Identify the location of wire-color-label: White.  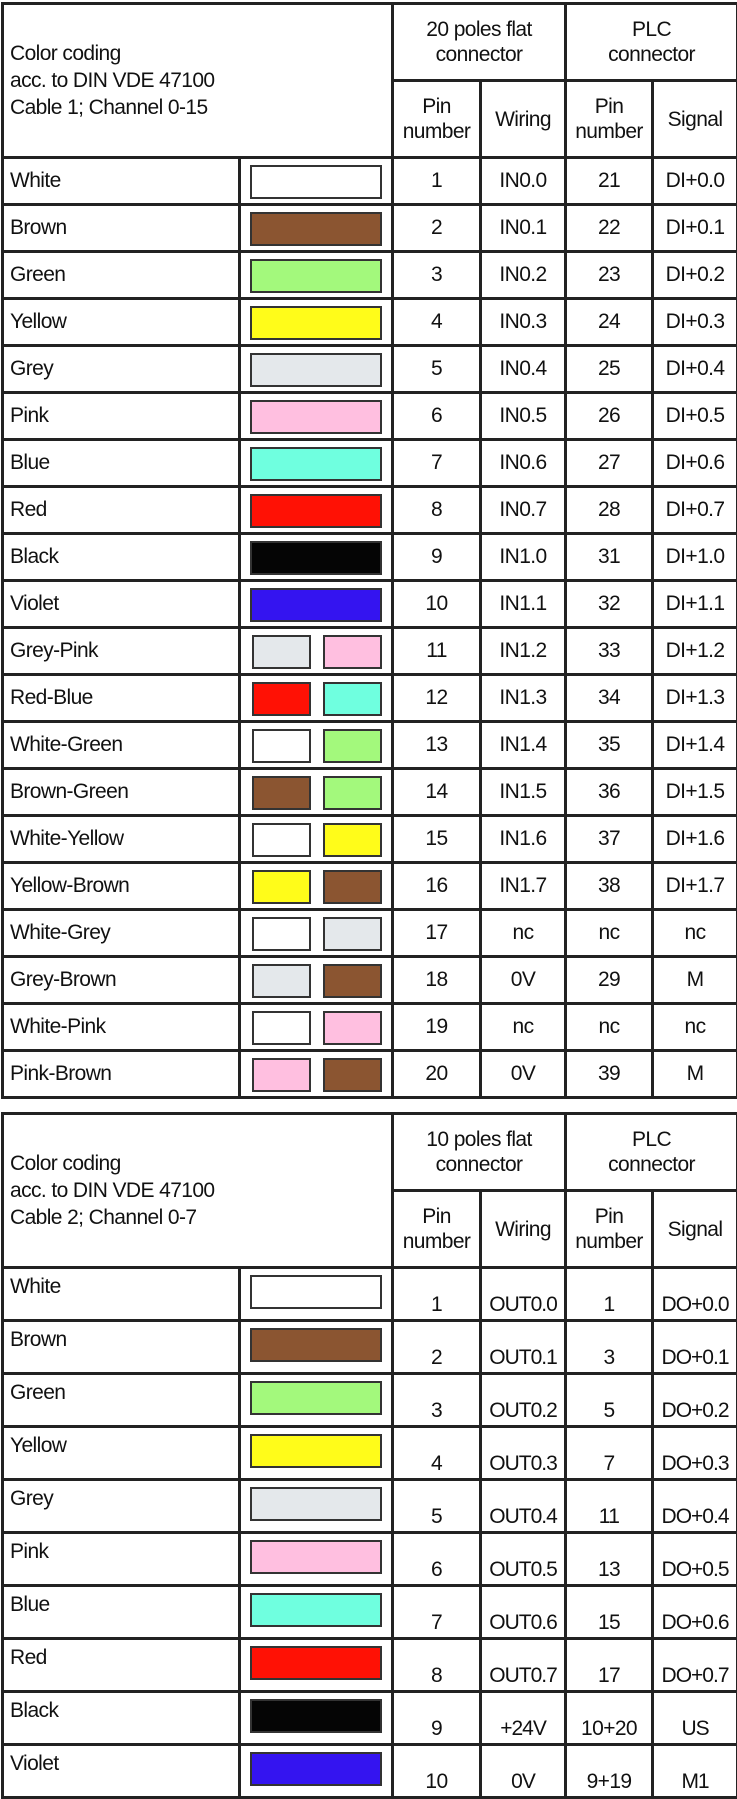
(121, 1294).